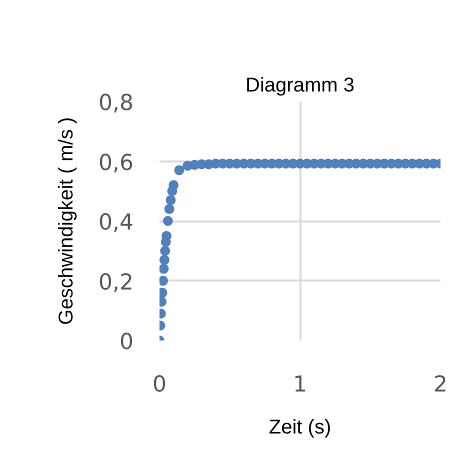 This screenshot has width=462, height=468. Describe the element at coordinates (116, 283) in the screenshot. I see `y-tick-label: 0,2` at that location.